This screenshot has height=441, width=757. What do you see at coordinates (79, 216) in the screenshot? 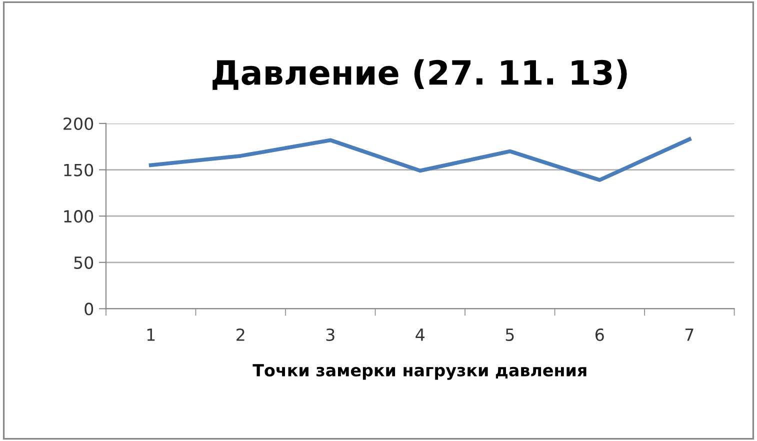
I see `y-tick-label: 100` at bounding box center [79, 216].